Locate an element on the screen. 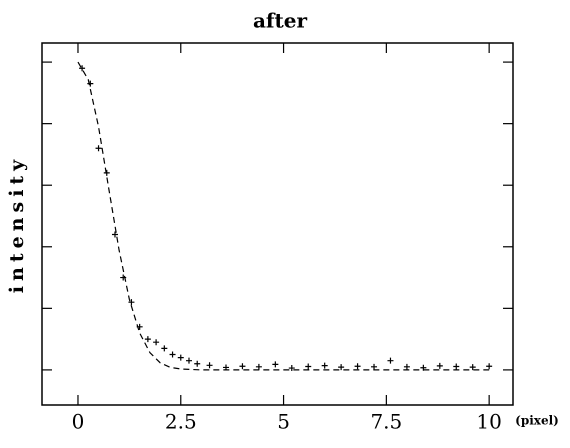  x-tick-label: 5 is located at coordinates (283, 422).